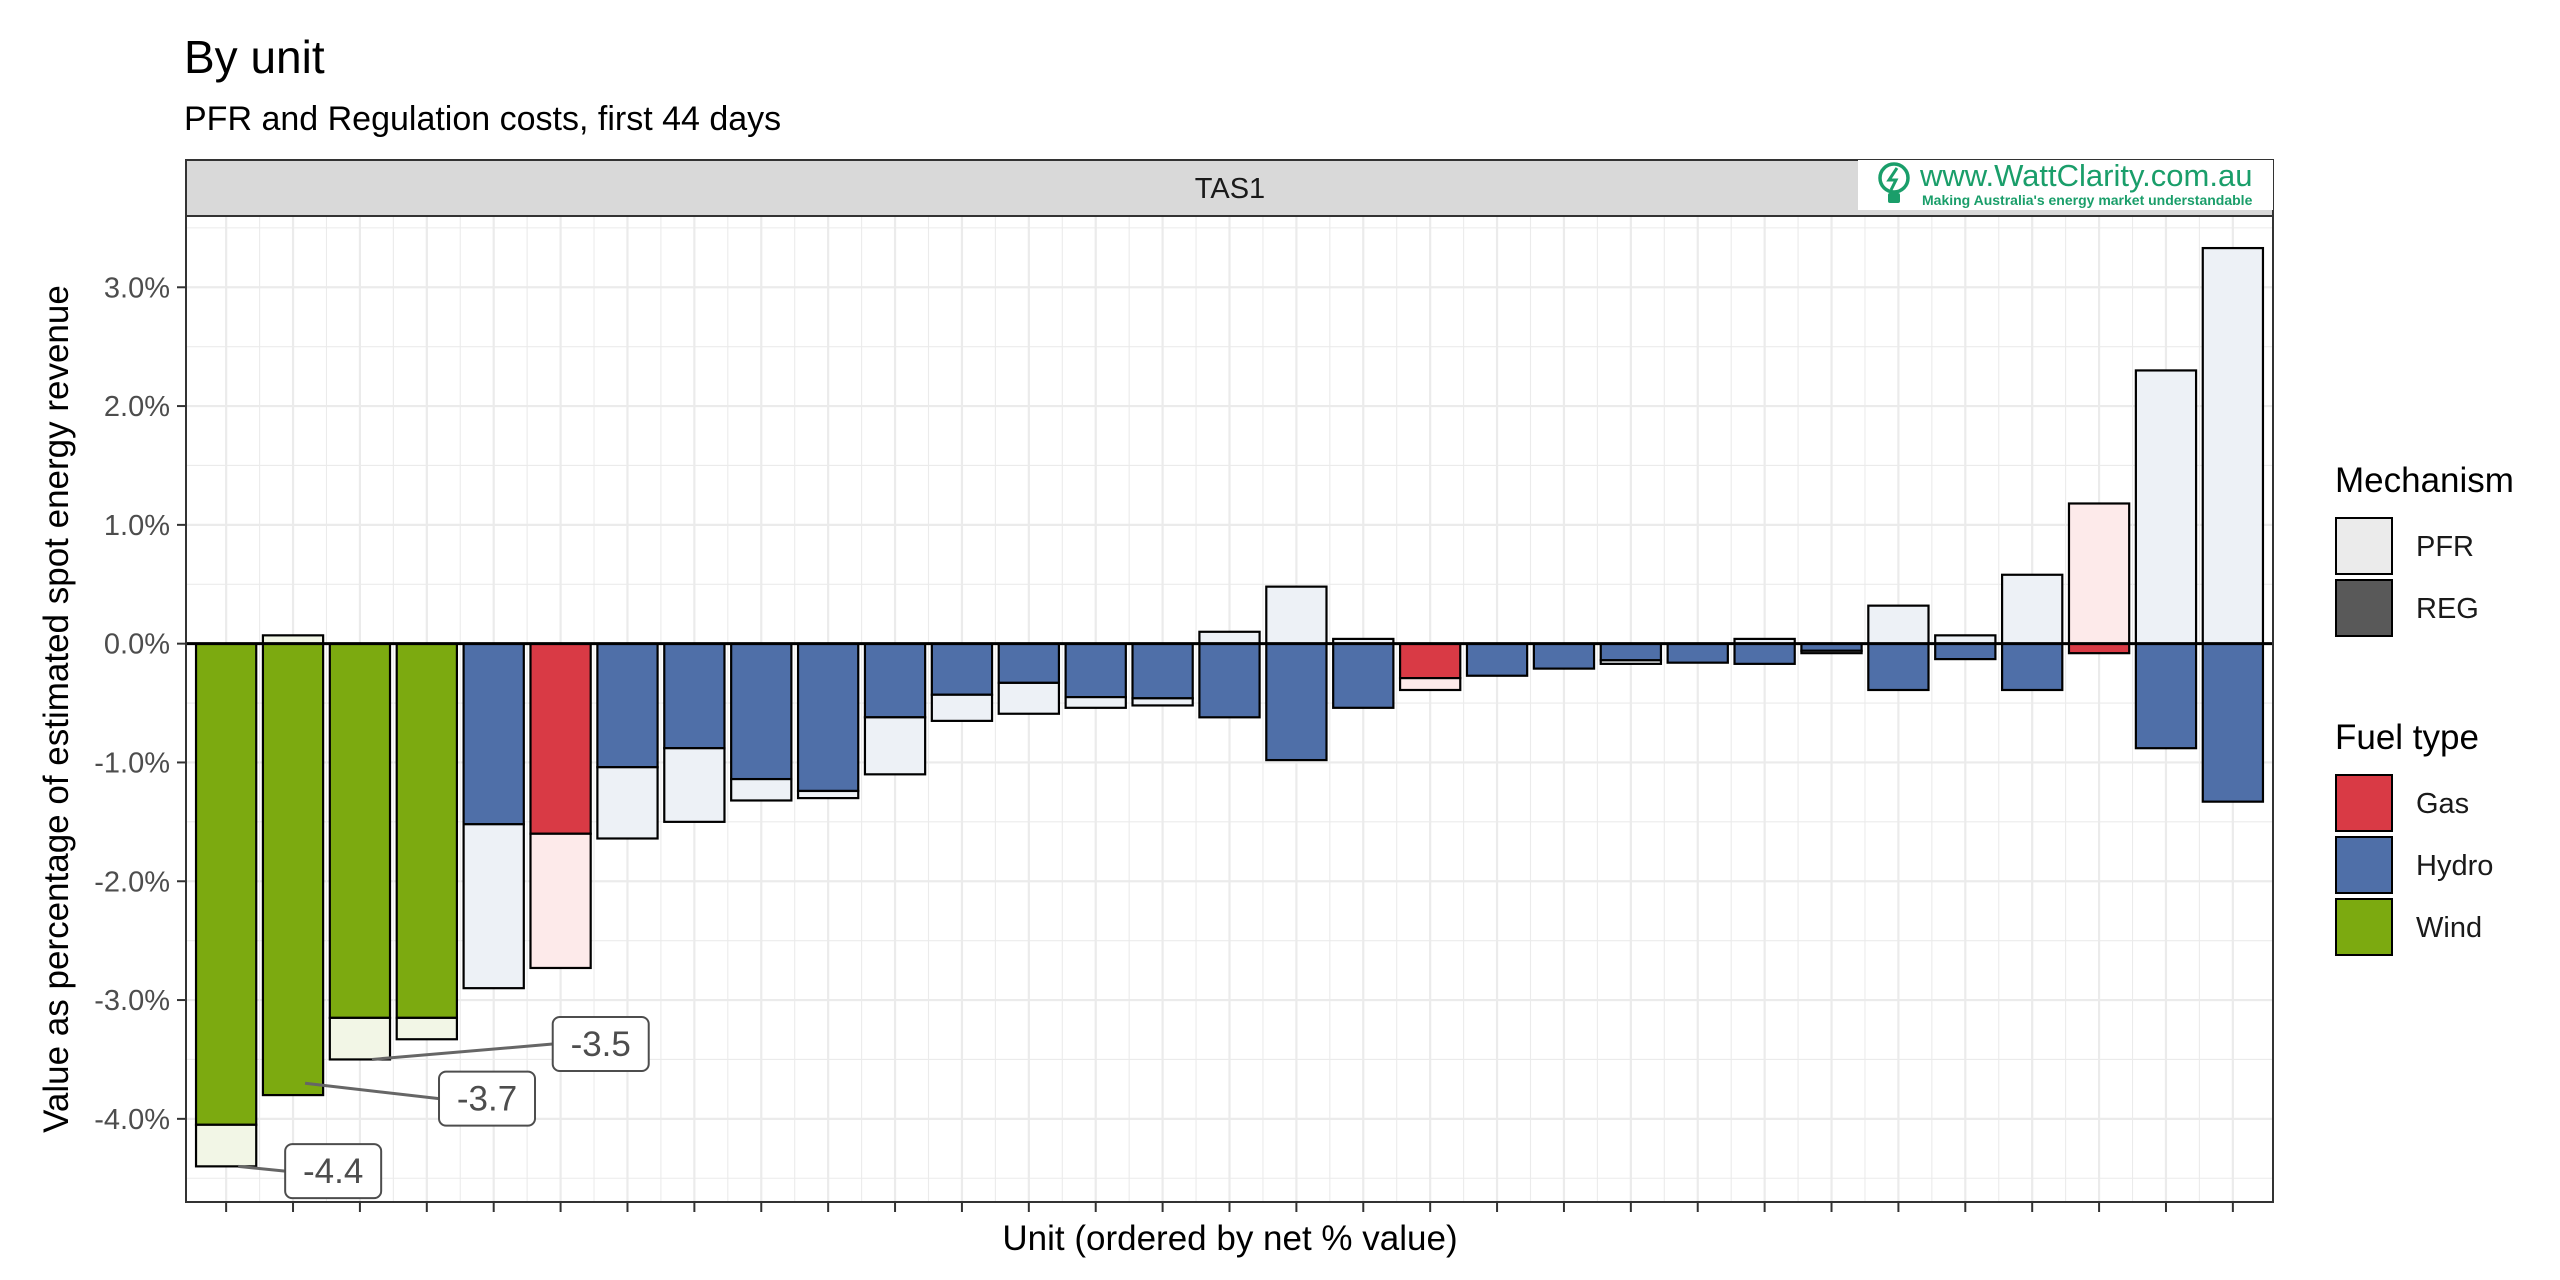 Image resolution: width=2560 pixels, height=1280 pixels. I want to click on chart-subtitle: PFR and Regulation costs, first 44 days, so click(482, 119).